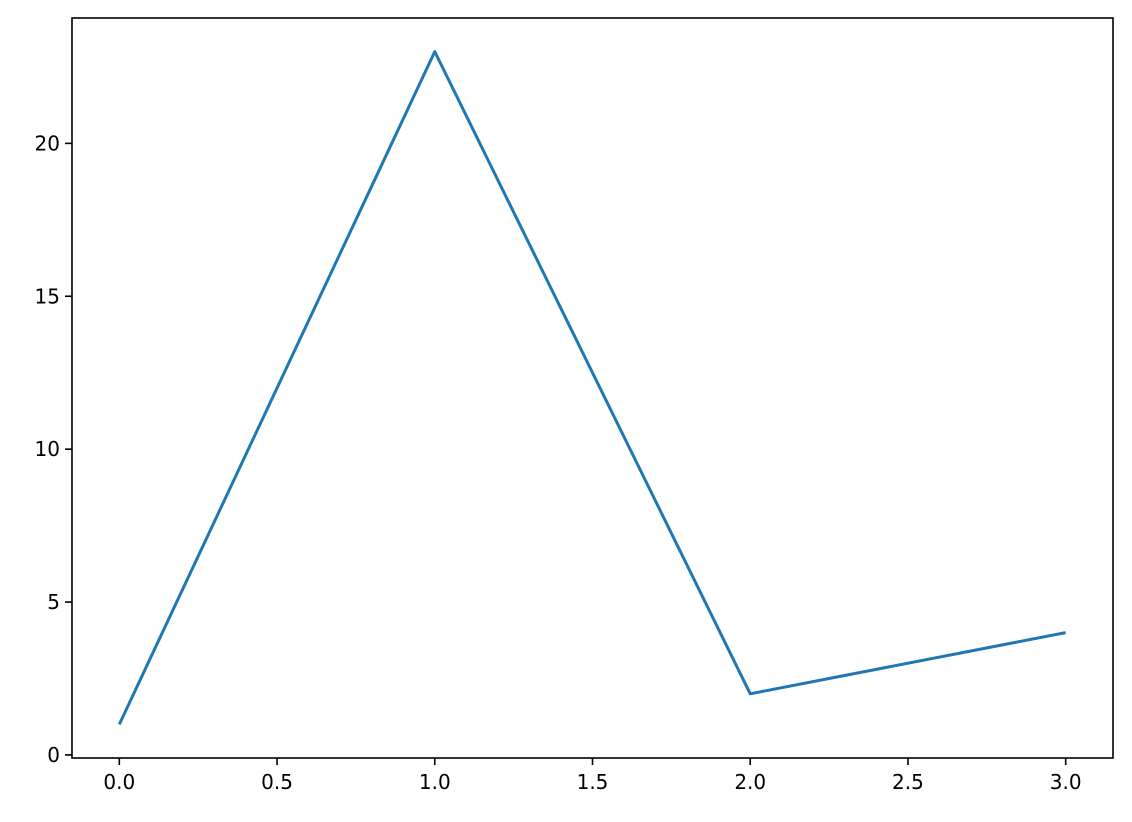 This screenshot has width=1132, height=822. Describe the element at coordinates (435, 782) in the screenshot. I see `x-tick-label: 1.0` at that location.